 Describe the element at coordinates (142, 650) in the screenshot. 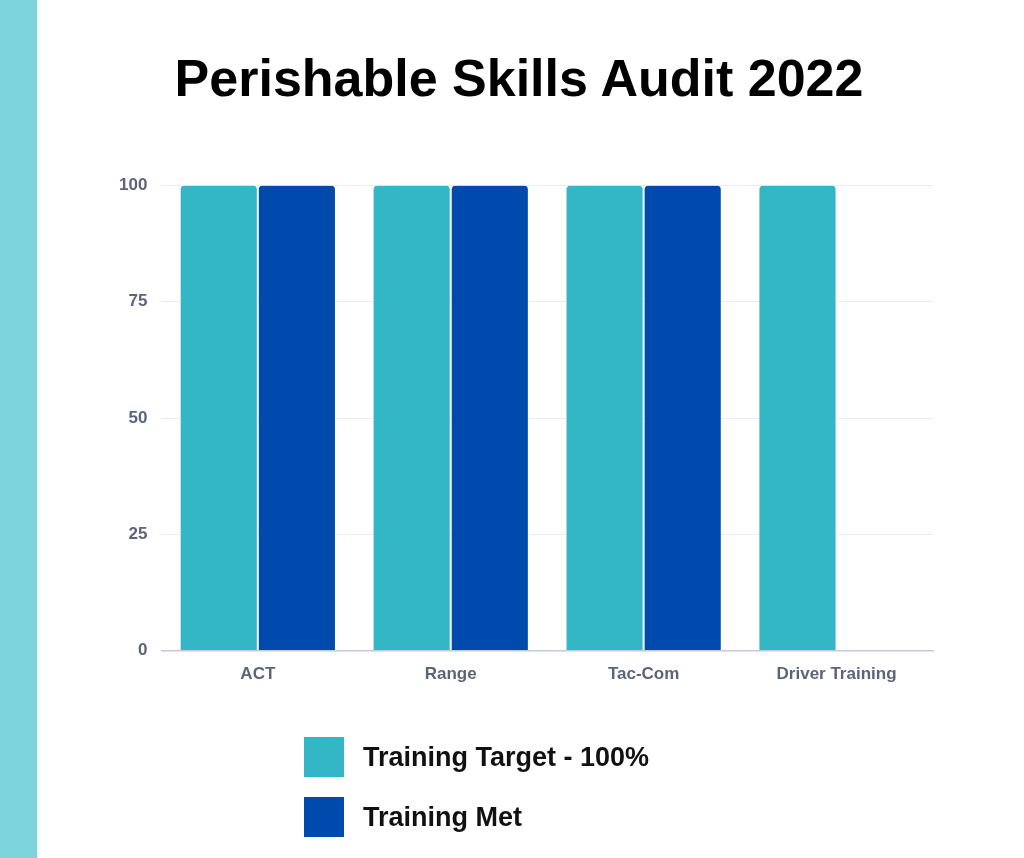

I see `y-tick-label: 0` at that location.